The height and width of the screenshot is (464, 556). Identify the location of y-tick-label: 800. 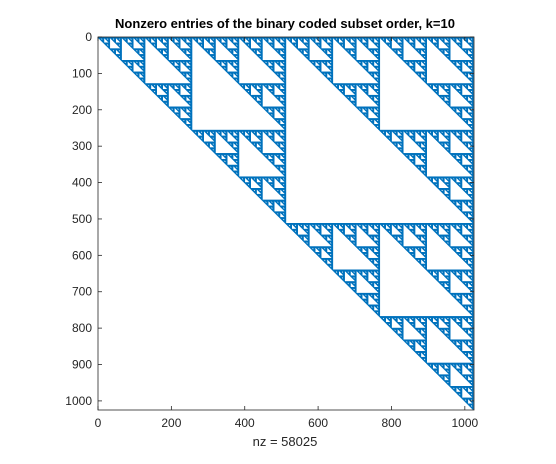
(82, 328).